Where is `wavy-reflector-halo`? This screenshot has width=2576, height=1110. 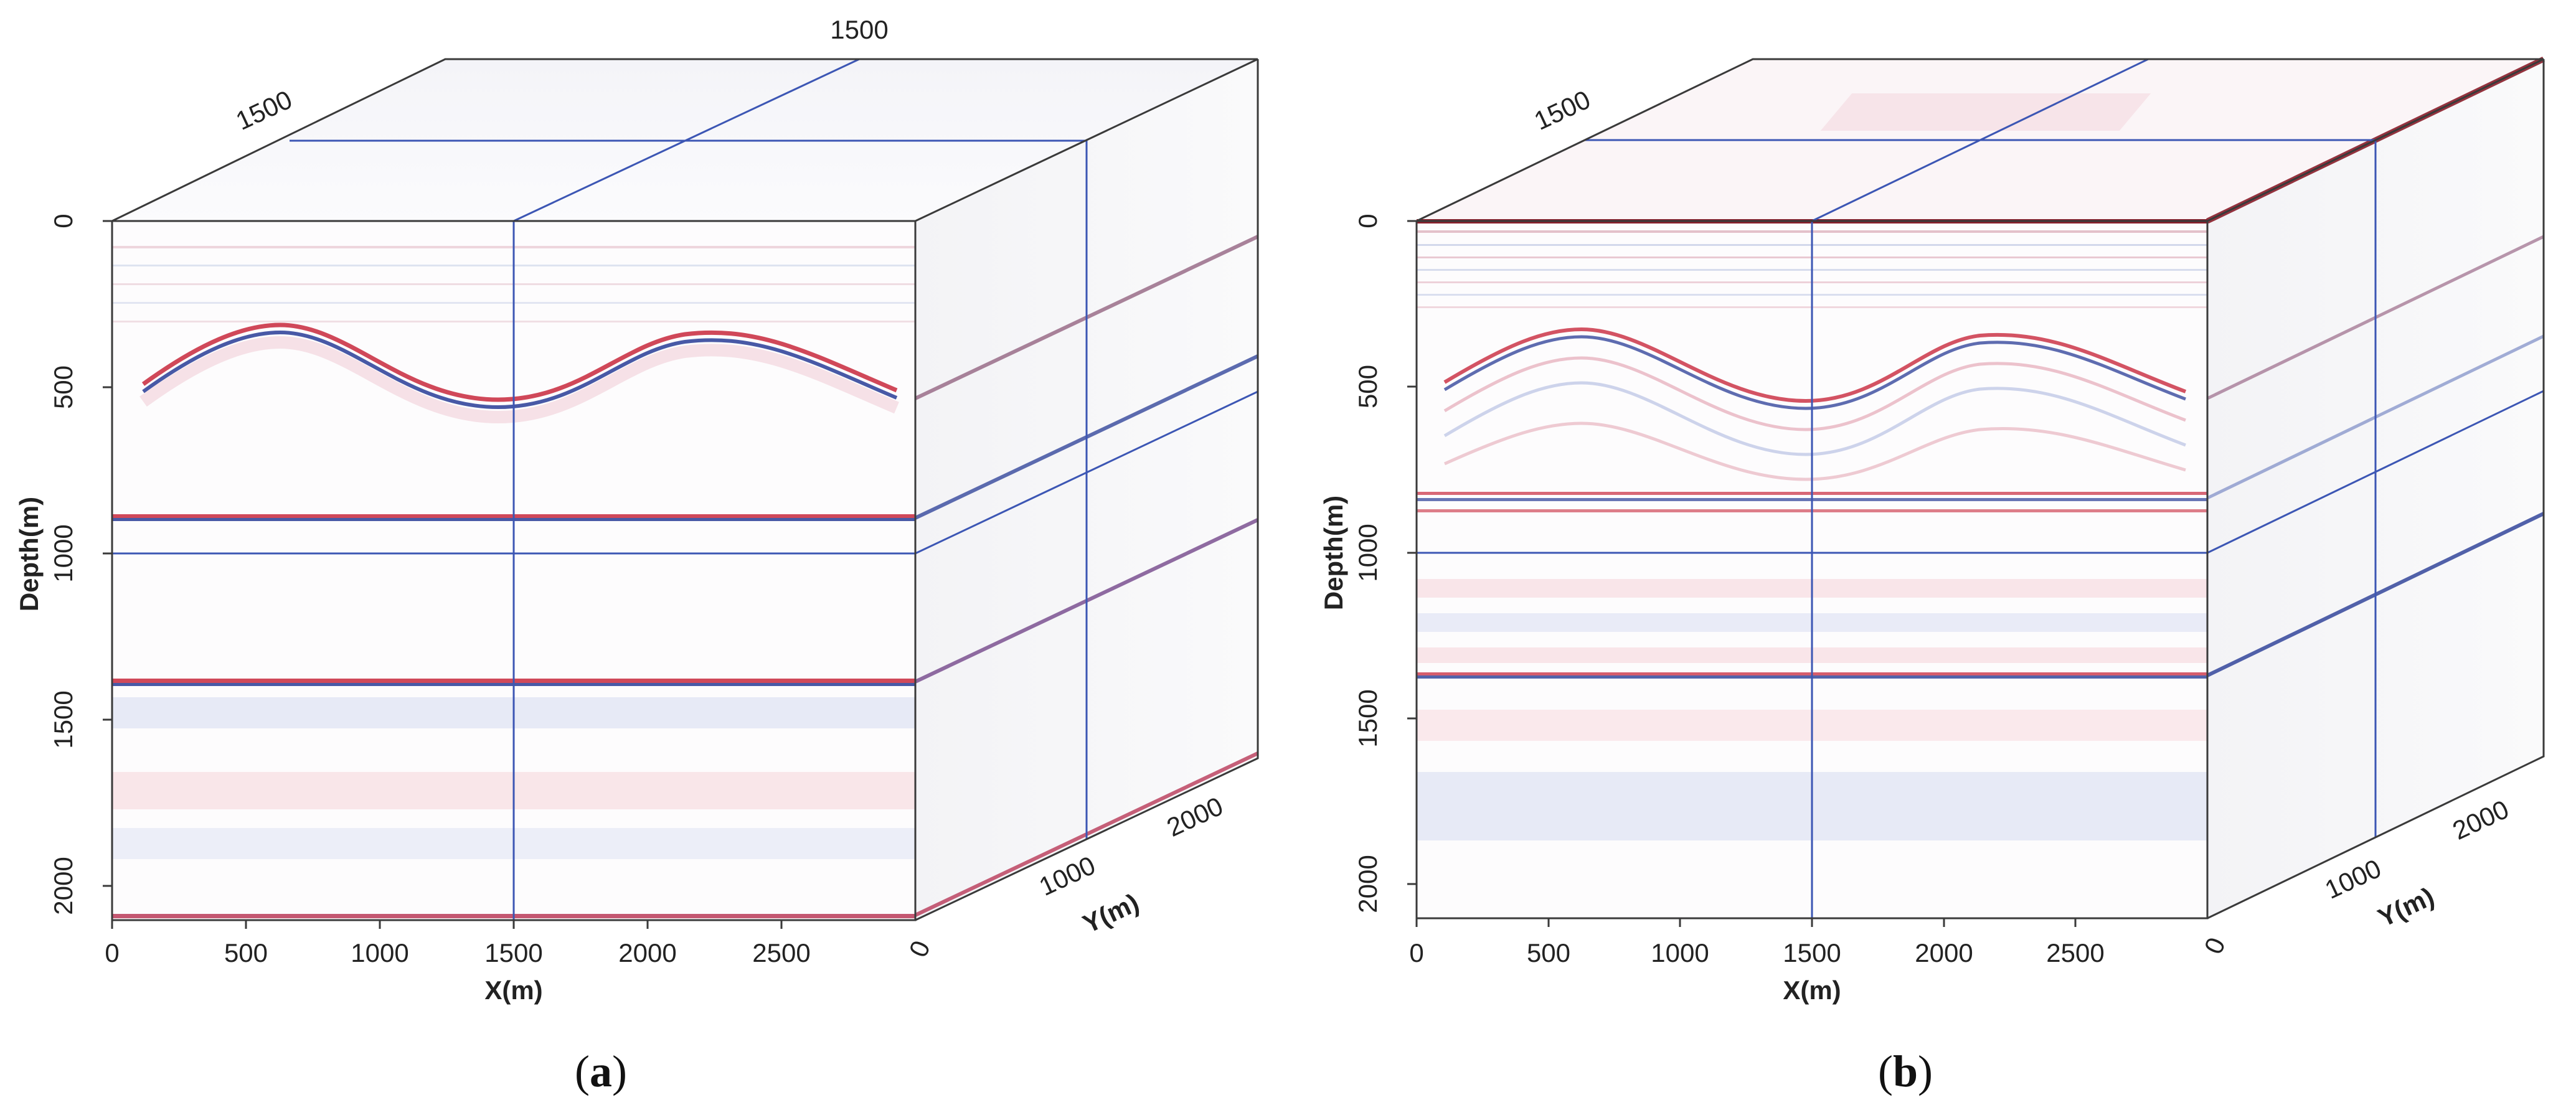
wavy-reflector-halo is located at coordinates (519, 380).